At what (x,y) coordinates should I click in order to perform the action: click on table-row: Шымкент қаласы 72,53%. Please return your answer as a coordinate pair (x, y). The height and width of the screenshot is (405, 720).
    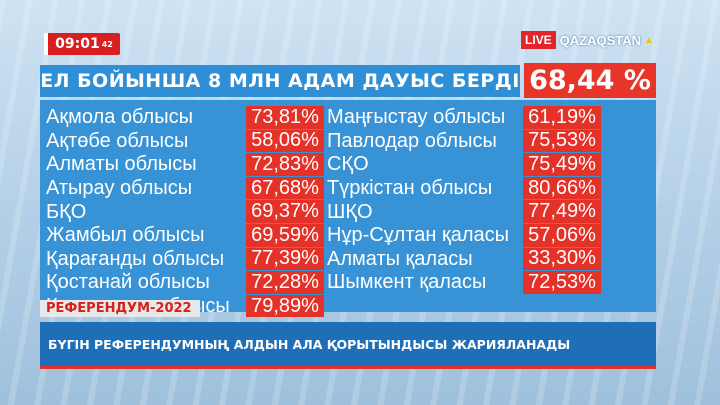
    Looking at the image, I should click on (464, 283).